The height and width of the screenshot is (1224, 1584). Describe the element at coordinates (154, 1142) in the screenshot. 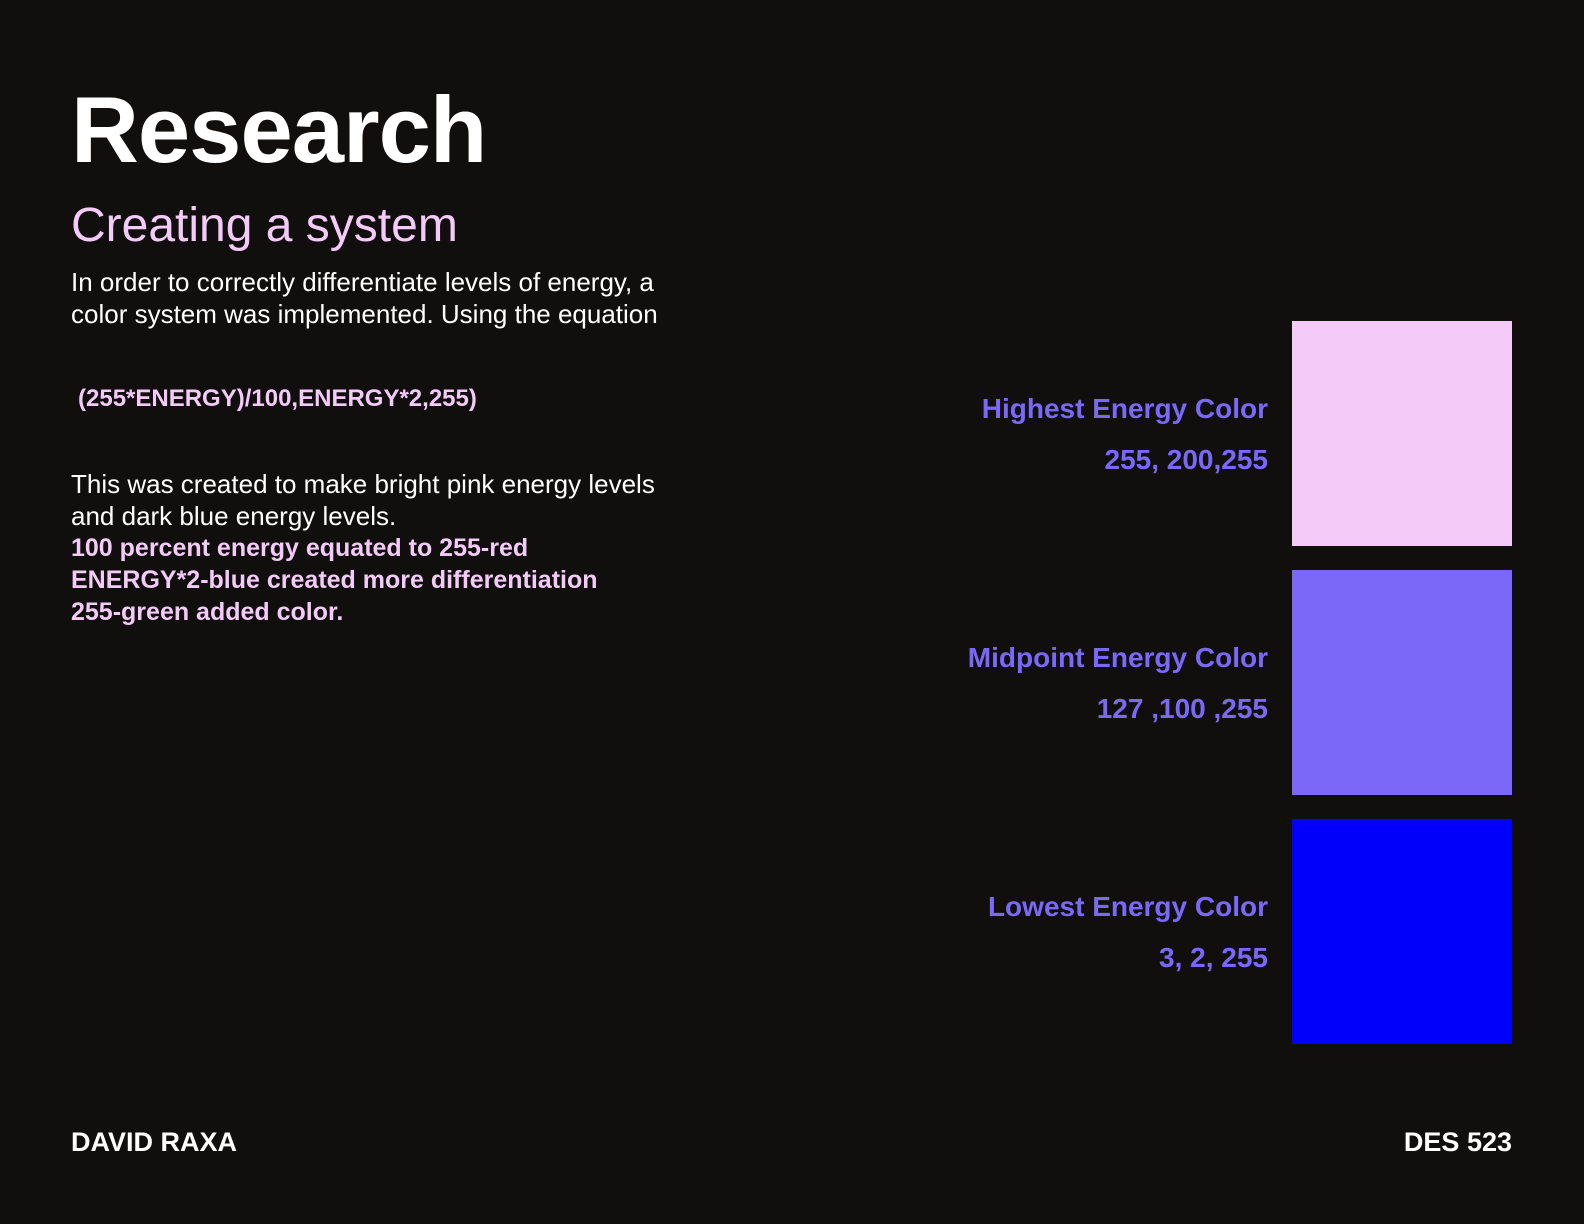

I see `author-name: DAVID RAXA` at that location.